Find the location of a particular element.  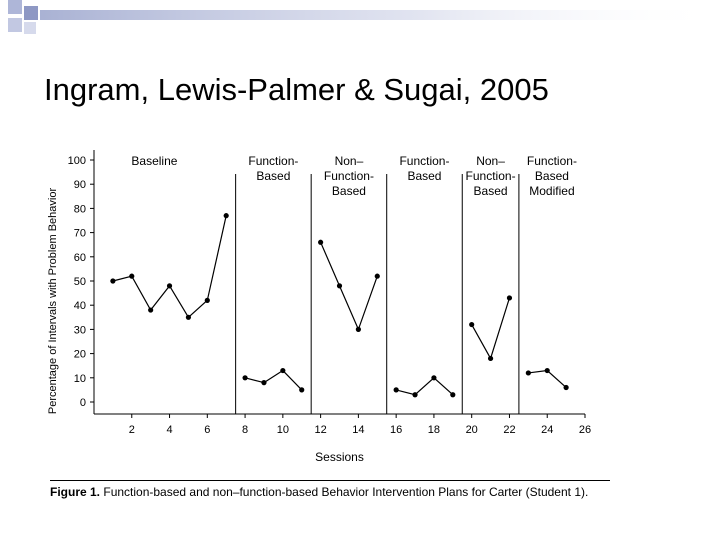

y-tick-label: 10 is located at coordinates (80, 379).